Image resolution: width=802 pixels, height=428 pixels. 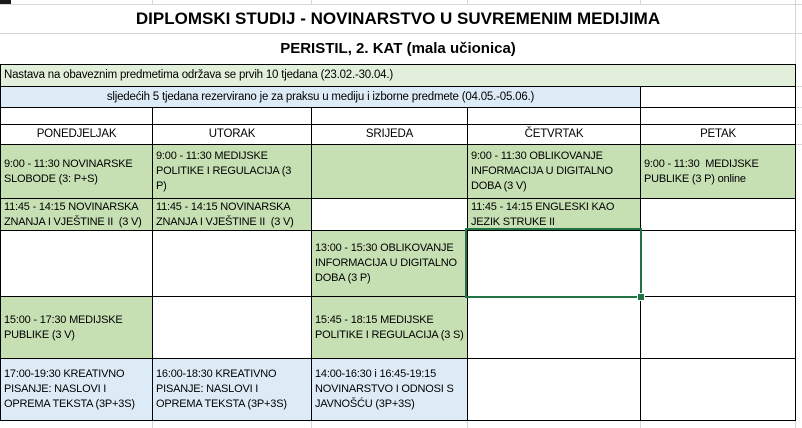 I want to click on corner-artifact, so click(x=5, y=2).